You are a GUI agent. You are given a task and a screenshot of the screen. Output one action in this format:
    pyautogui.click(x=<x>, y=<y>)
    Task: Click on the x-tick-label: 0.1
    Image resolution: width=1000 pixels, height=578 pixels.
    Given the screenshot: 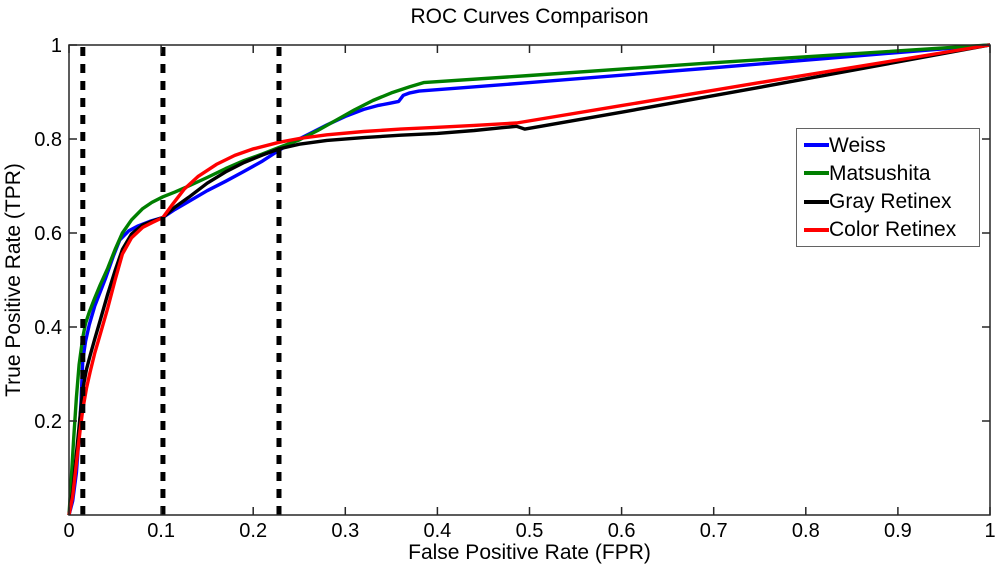 What is the action you would take?
    pyautogui.click(x=161, y=531)
    